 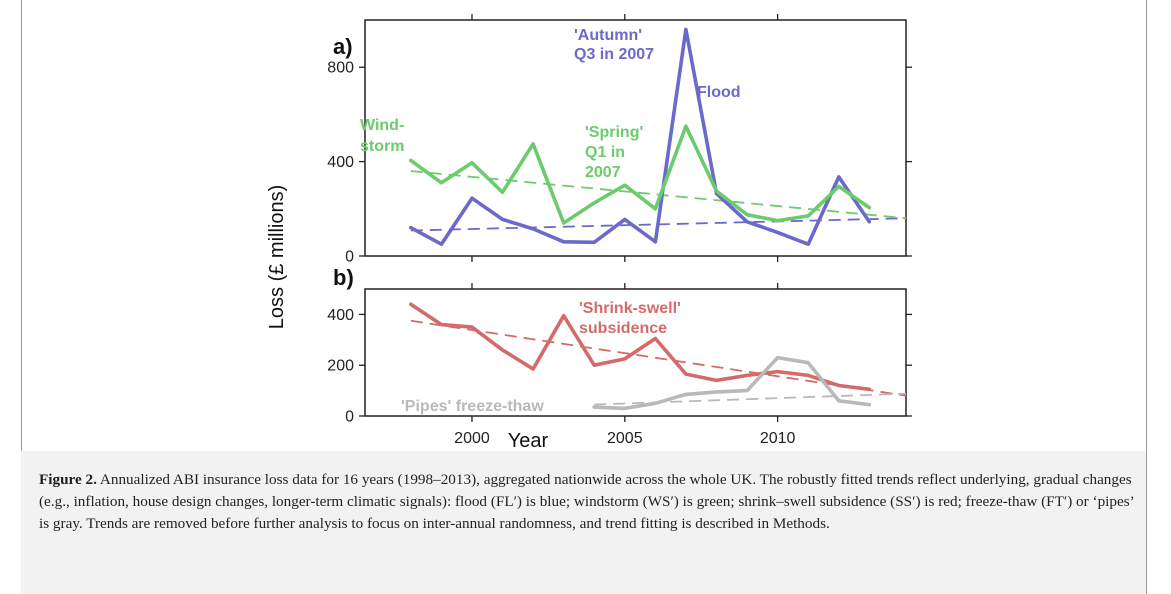 I want to click on annotation-spring-year: 2007, so click(x=603, y=172).